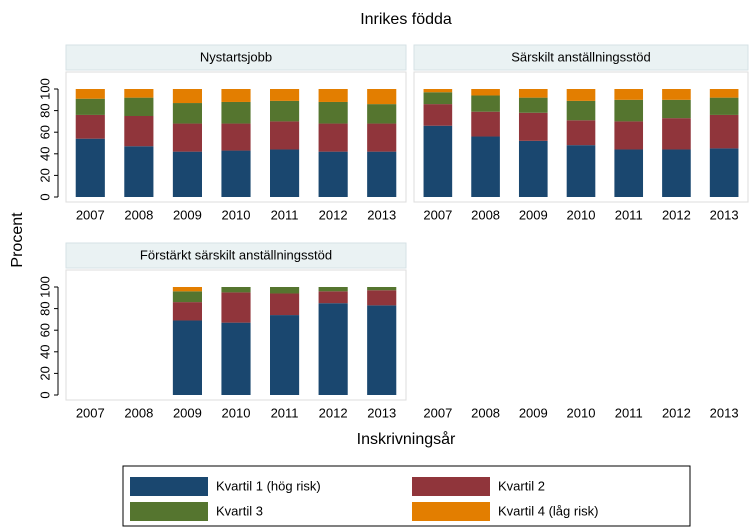  What do you see at coordinates (239, 510) in the screenshot?
I see `legend-label: Kvartil 3` at bounding box center [239, 510].